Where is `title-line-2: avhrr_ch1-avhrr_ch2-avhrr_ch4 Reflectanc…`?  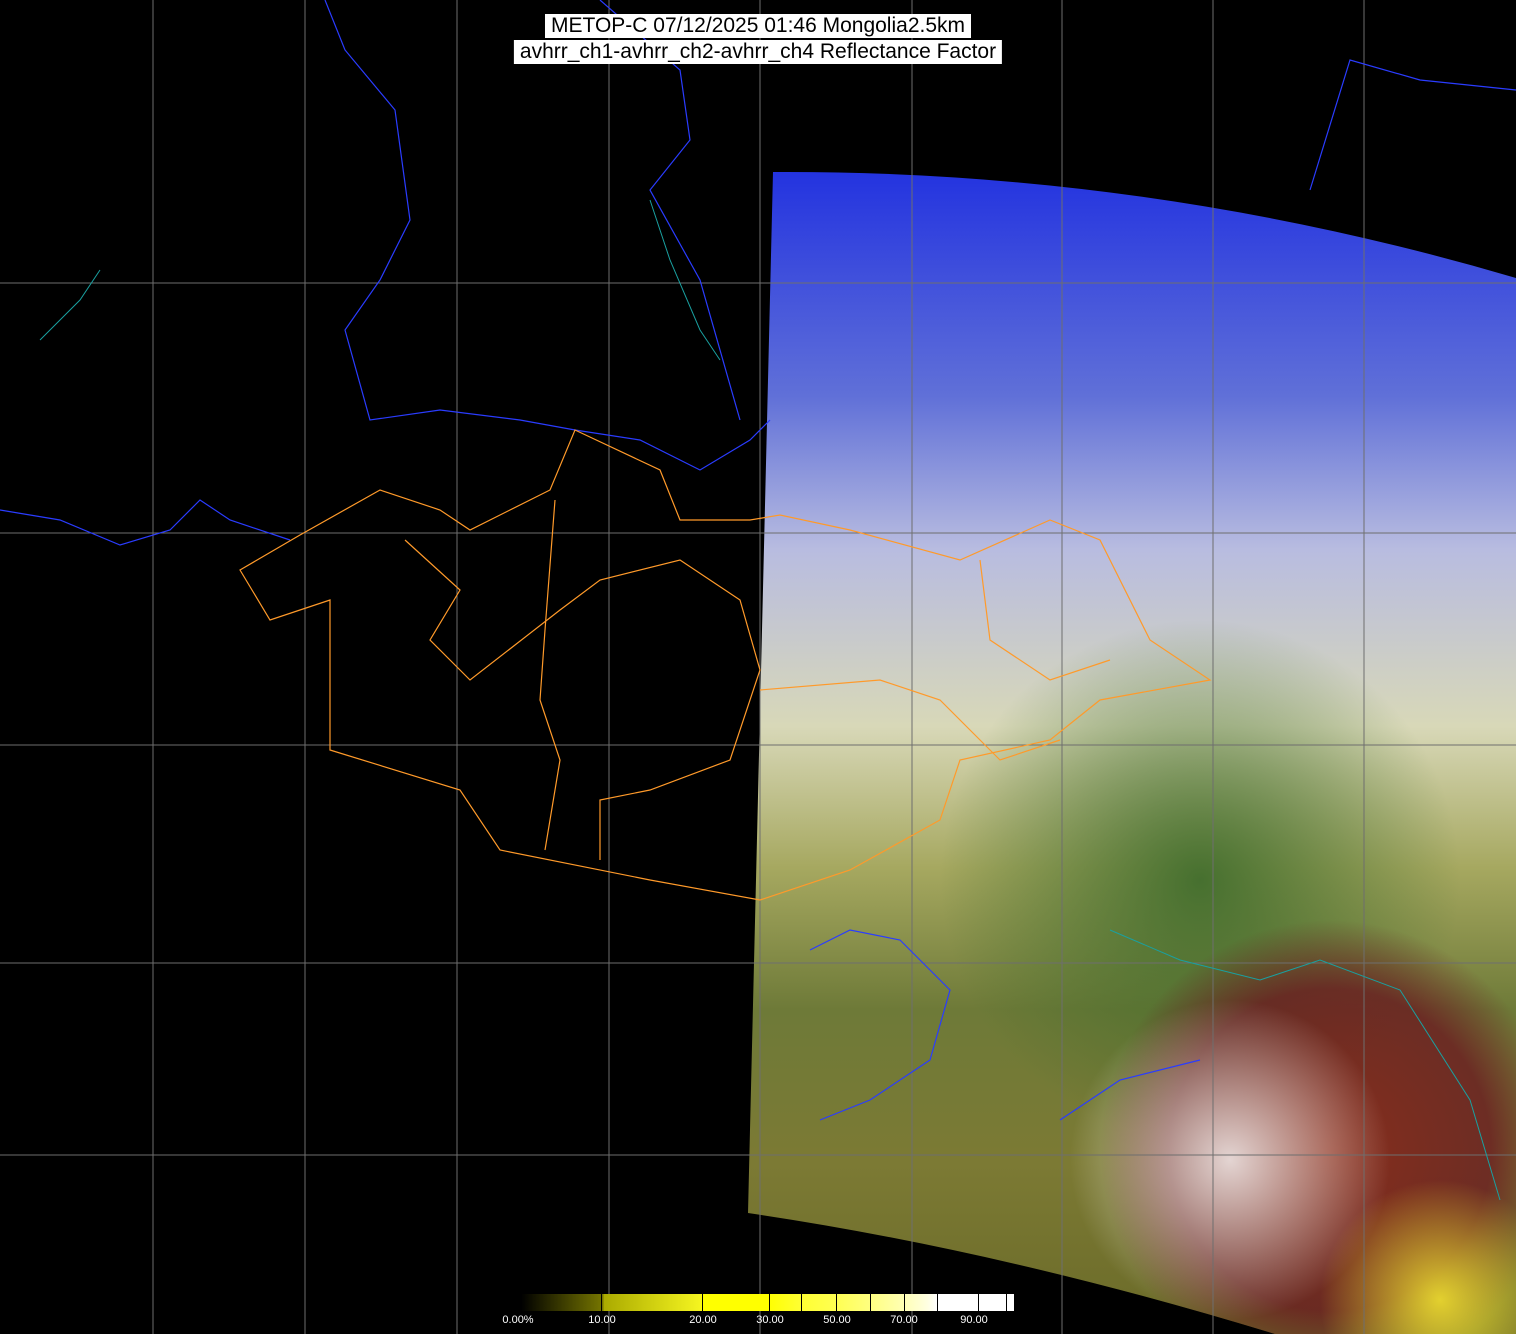
title-line-2: avhrr_ch1-avhrr_ch2-avhrr_ch4 Reflectanc… is located at coordinates (758, 52).